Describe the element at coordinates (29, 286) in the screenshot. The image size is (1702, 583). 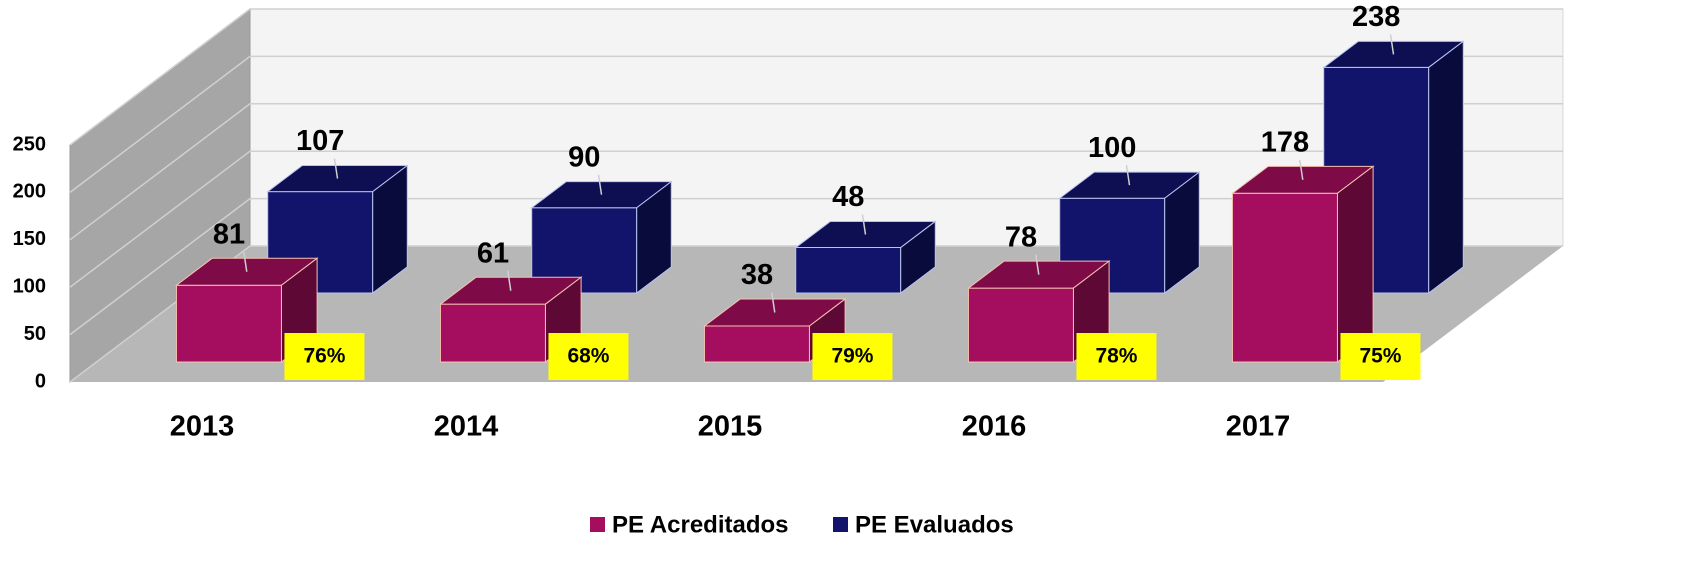
I see `y-tick-label: 100` at that location.